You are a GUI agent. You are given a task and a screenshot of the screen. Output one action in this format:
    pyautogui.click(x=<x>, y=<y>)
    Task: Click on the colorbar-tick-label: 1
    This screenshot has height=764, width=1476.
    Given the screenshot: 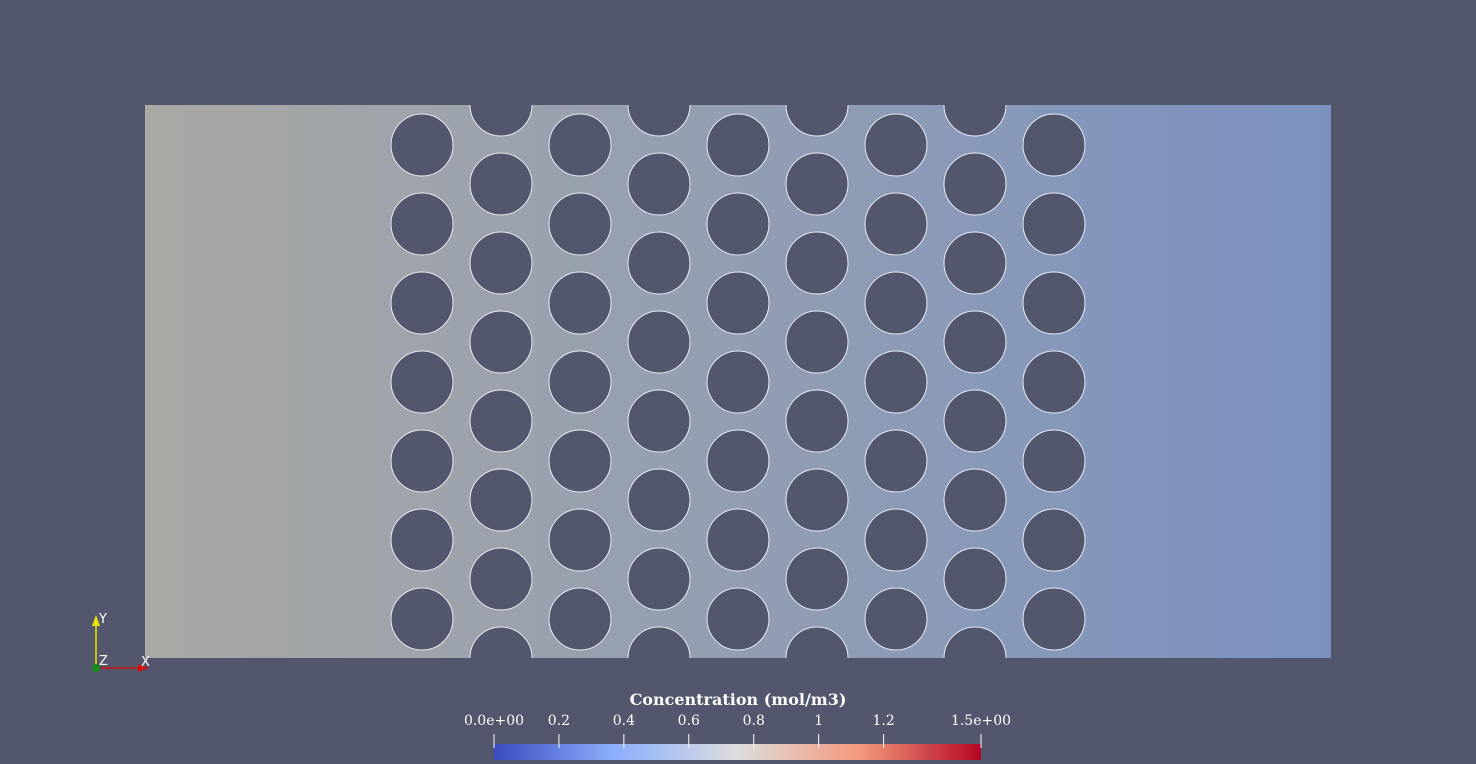 What is the action you would take?
    pyautogui.click(x=819, y=721)
    